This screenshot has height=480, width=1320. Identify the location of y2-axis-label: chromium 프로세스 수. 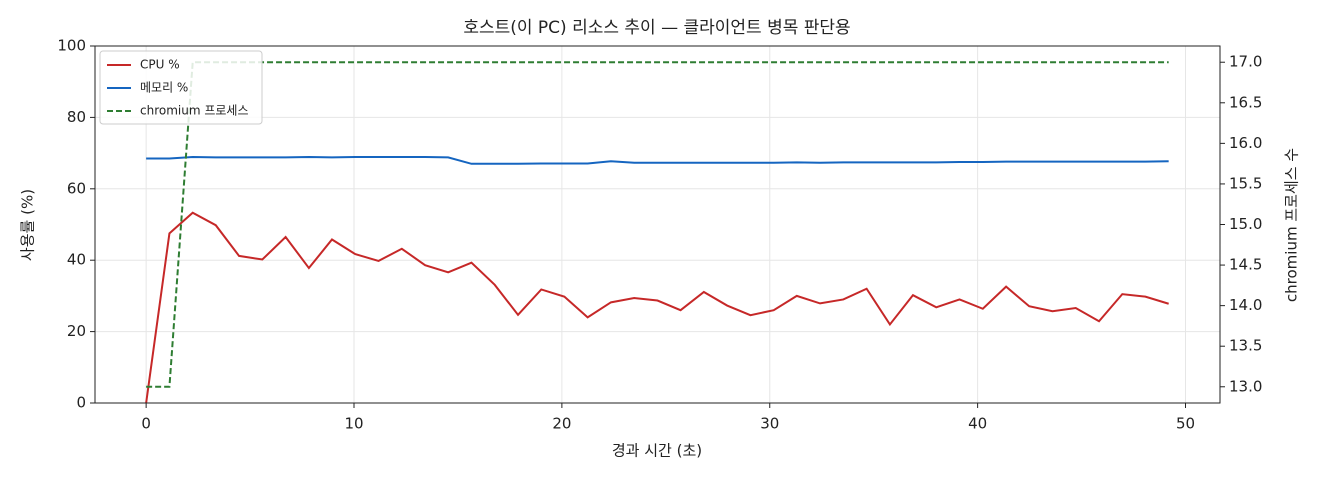
(1292, 225).